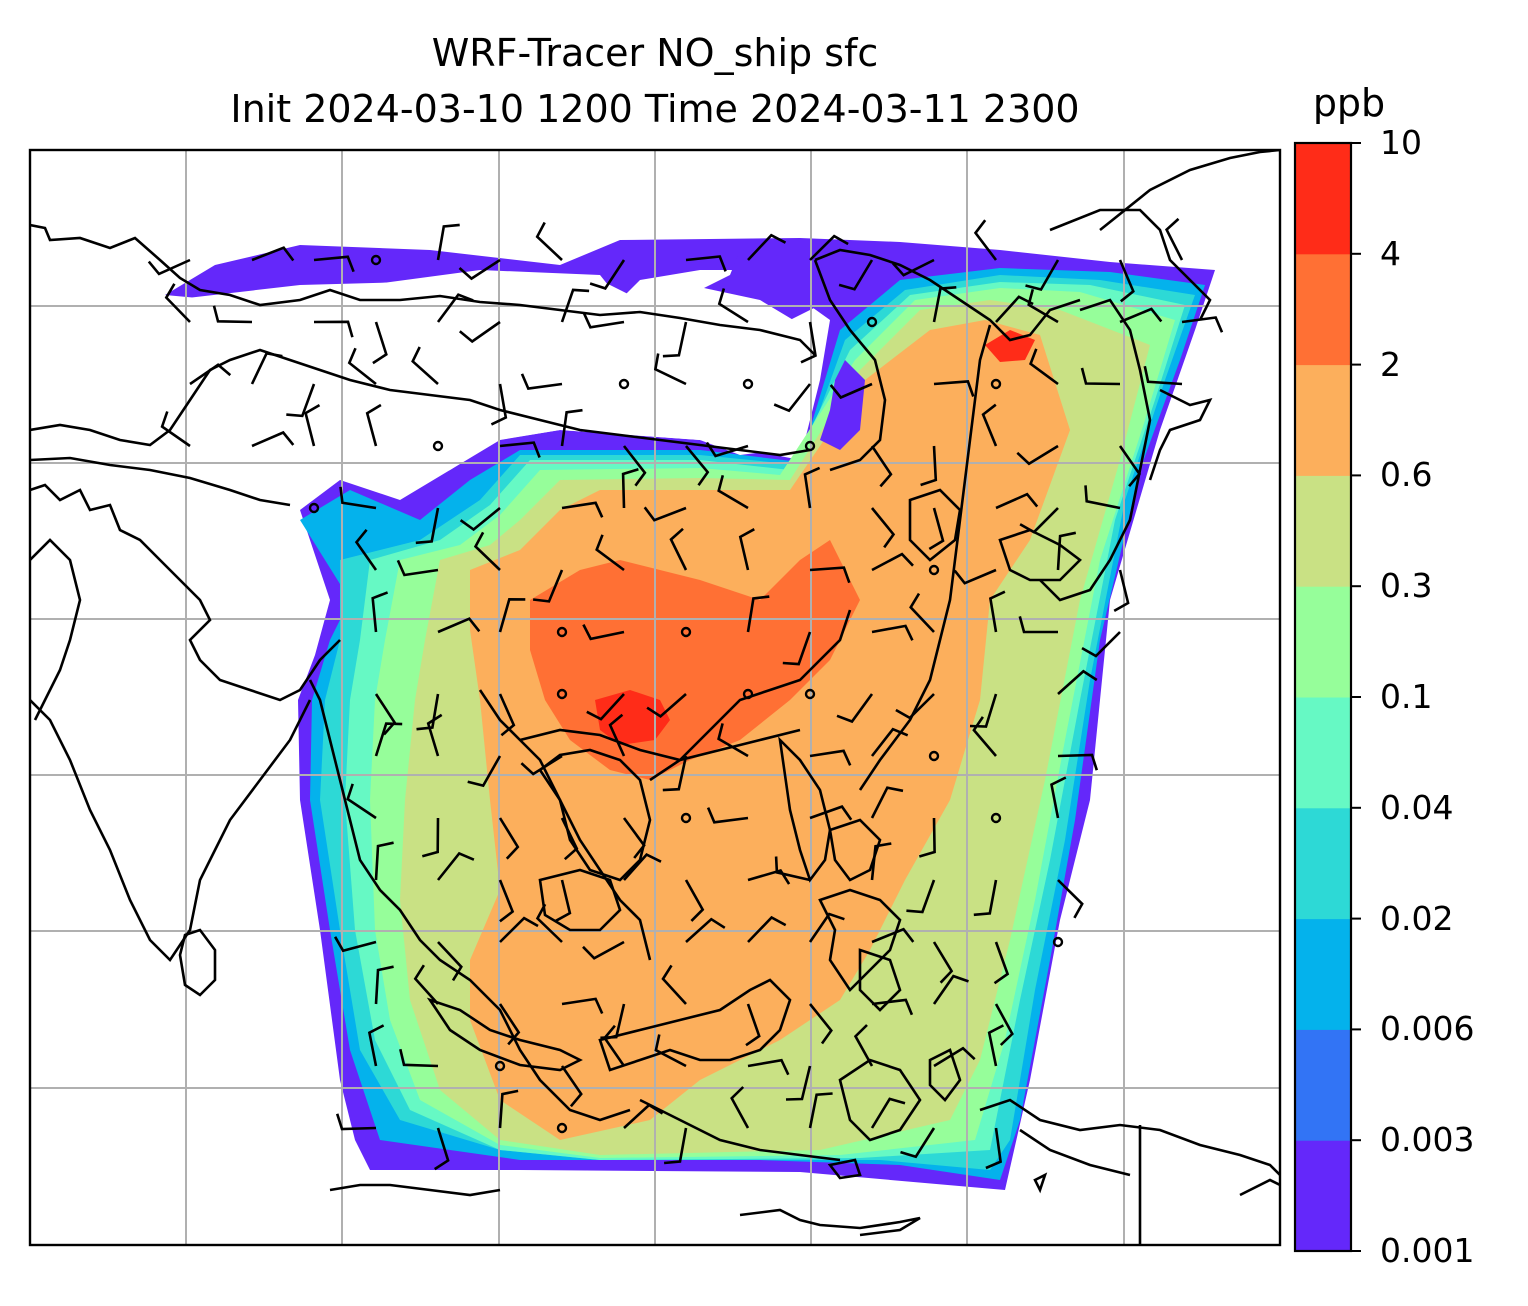 The image size is (1528, 1306). What do you see at coordinates (1349, 103) in the screenshot?
I see `colorbar-unit-label: ppb` at bounding box center [1349, 103].